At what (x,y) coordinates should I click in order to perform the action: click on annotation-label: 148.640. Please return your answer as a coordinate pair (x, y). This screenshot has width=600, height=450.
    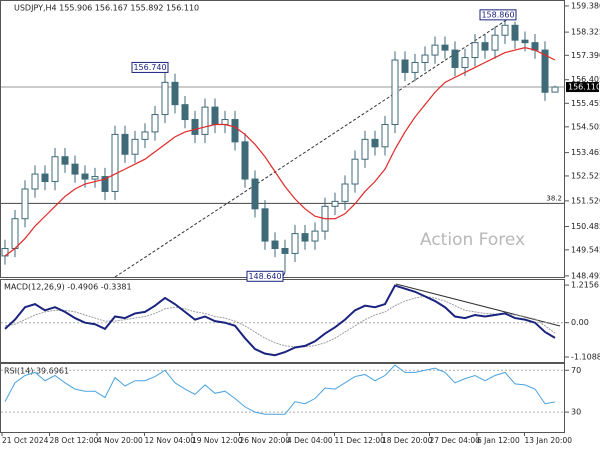
    Looking at the image, I should click on (264, 276).